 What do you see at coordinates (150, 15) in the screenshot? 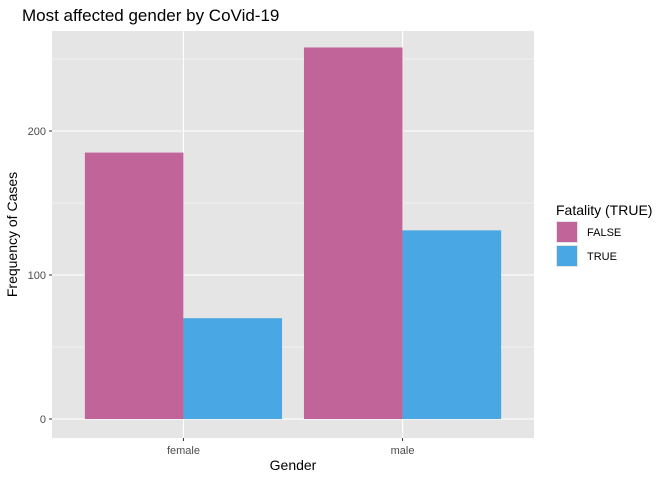
I see `chart-title: Most affected gender by CoVid-19` at bounding box center [150, 15].